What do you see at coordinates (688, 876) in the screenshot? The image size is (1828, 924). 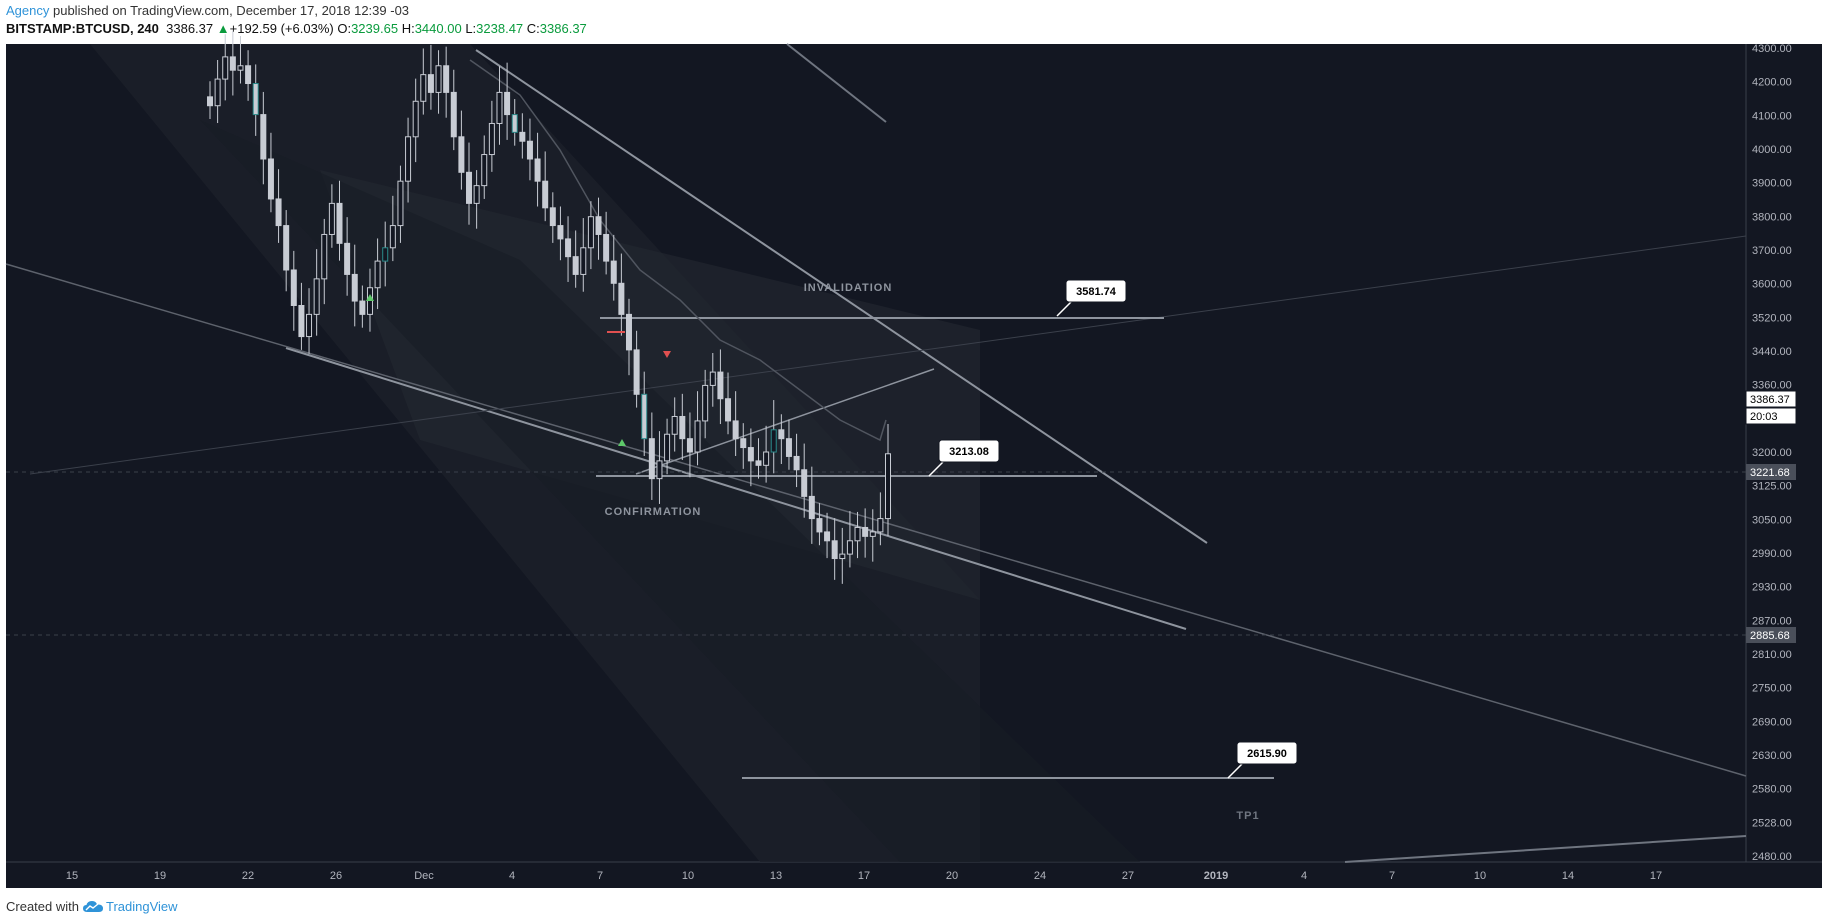 I see `x-tick-label: 10` at bounding box center [688, 876].